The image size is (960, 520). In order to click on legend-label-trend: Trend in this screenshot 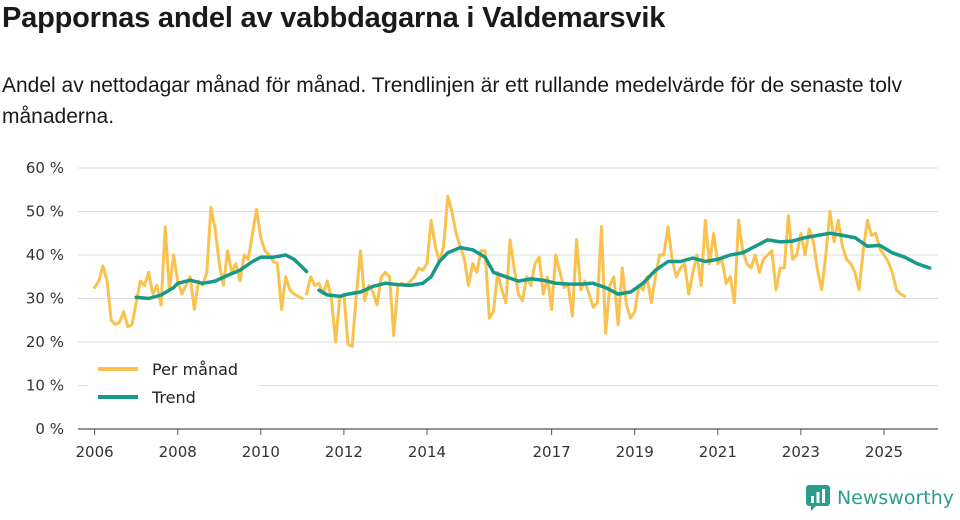, I will do `click(173, 397)`.